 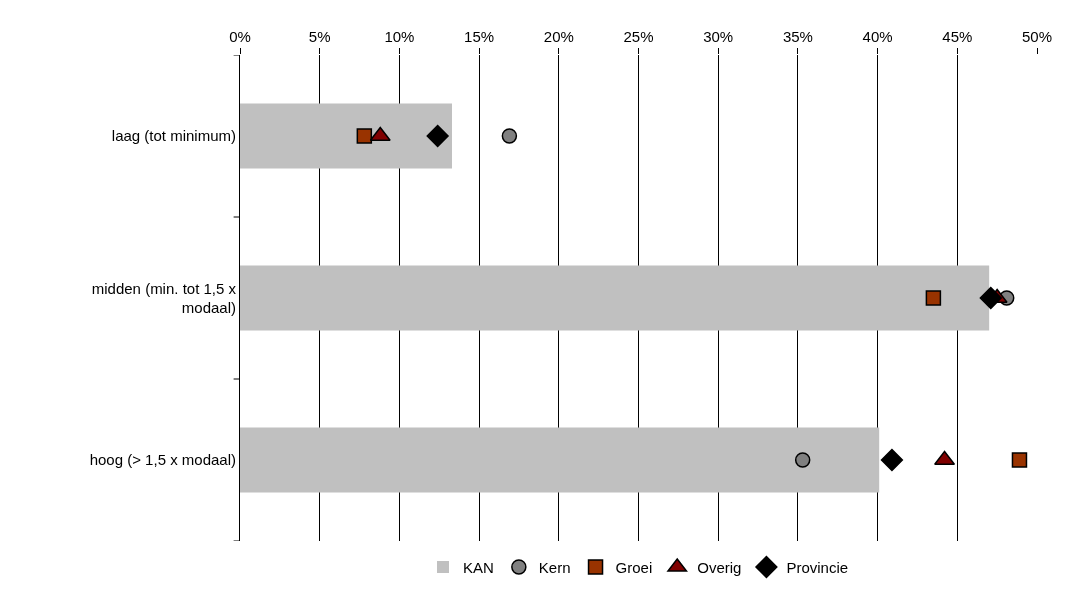 I want to click on x-tick-label: 40%, so click(x=877, y=36).